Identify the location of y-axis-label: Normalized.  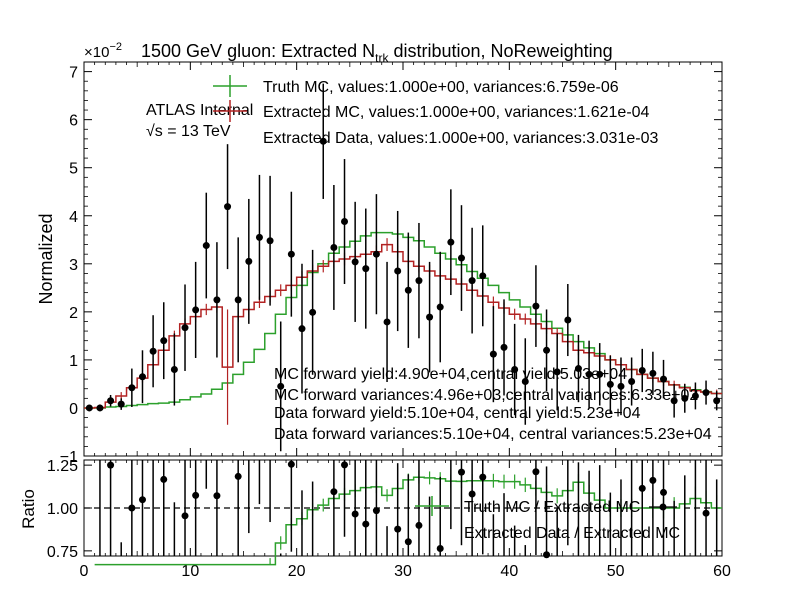
(46, 258).